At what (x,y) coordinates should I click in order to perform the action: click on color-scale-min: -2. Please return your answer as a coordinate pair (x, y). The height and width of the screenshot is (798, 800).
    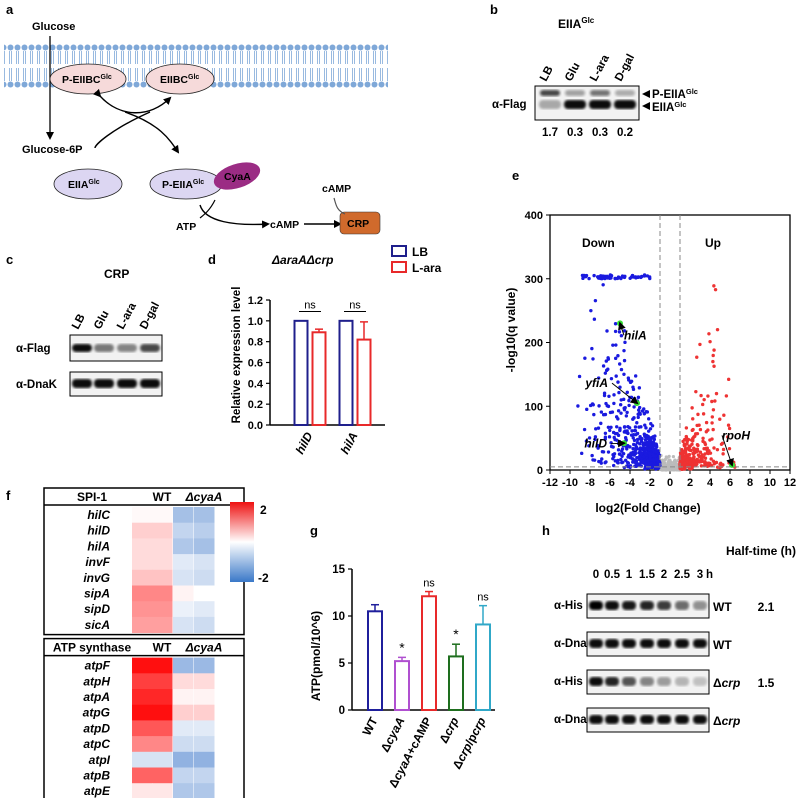
    Looking at the image, I should click on (263, 578).